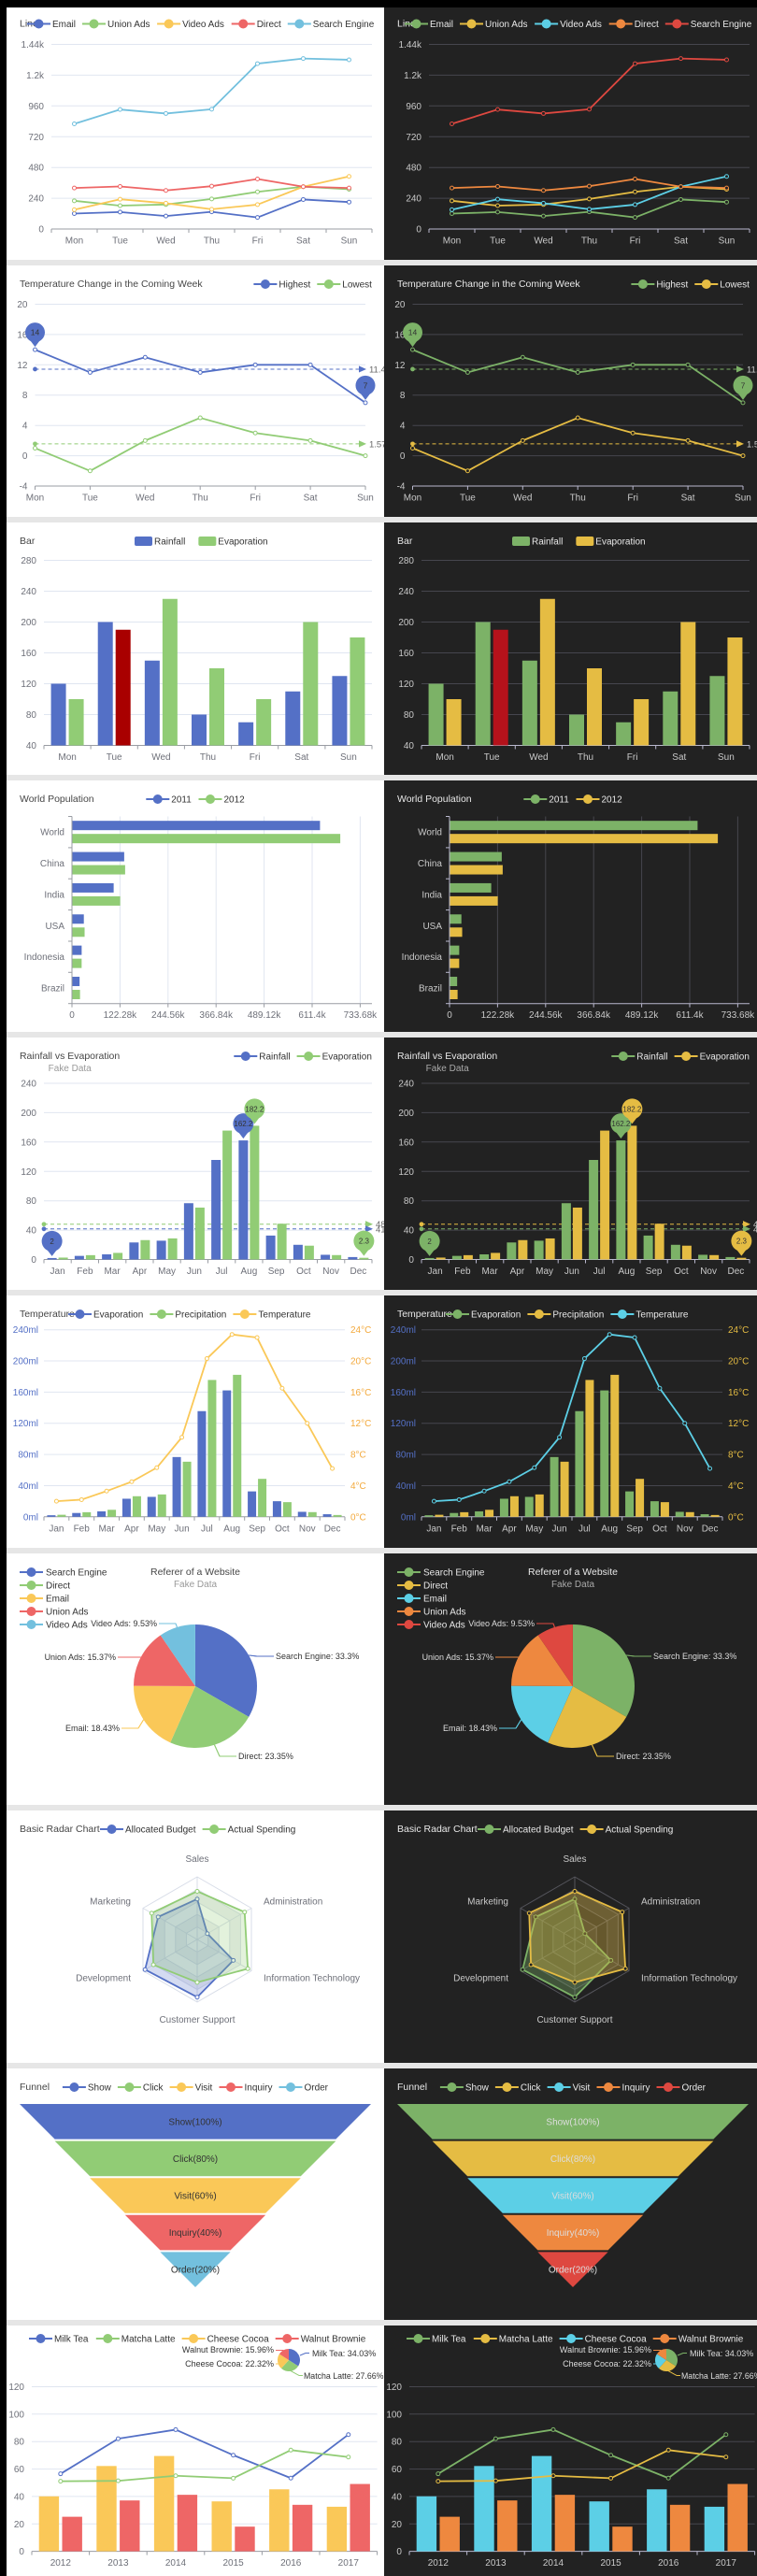 Image resolution: width=757 pixels, height=2576 pixels. I want to click on svg-text: 1.2k, so click(35, 75).